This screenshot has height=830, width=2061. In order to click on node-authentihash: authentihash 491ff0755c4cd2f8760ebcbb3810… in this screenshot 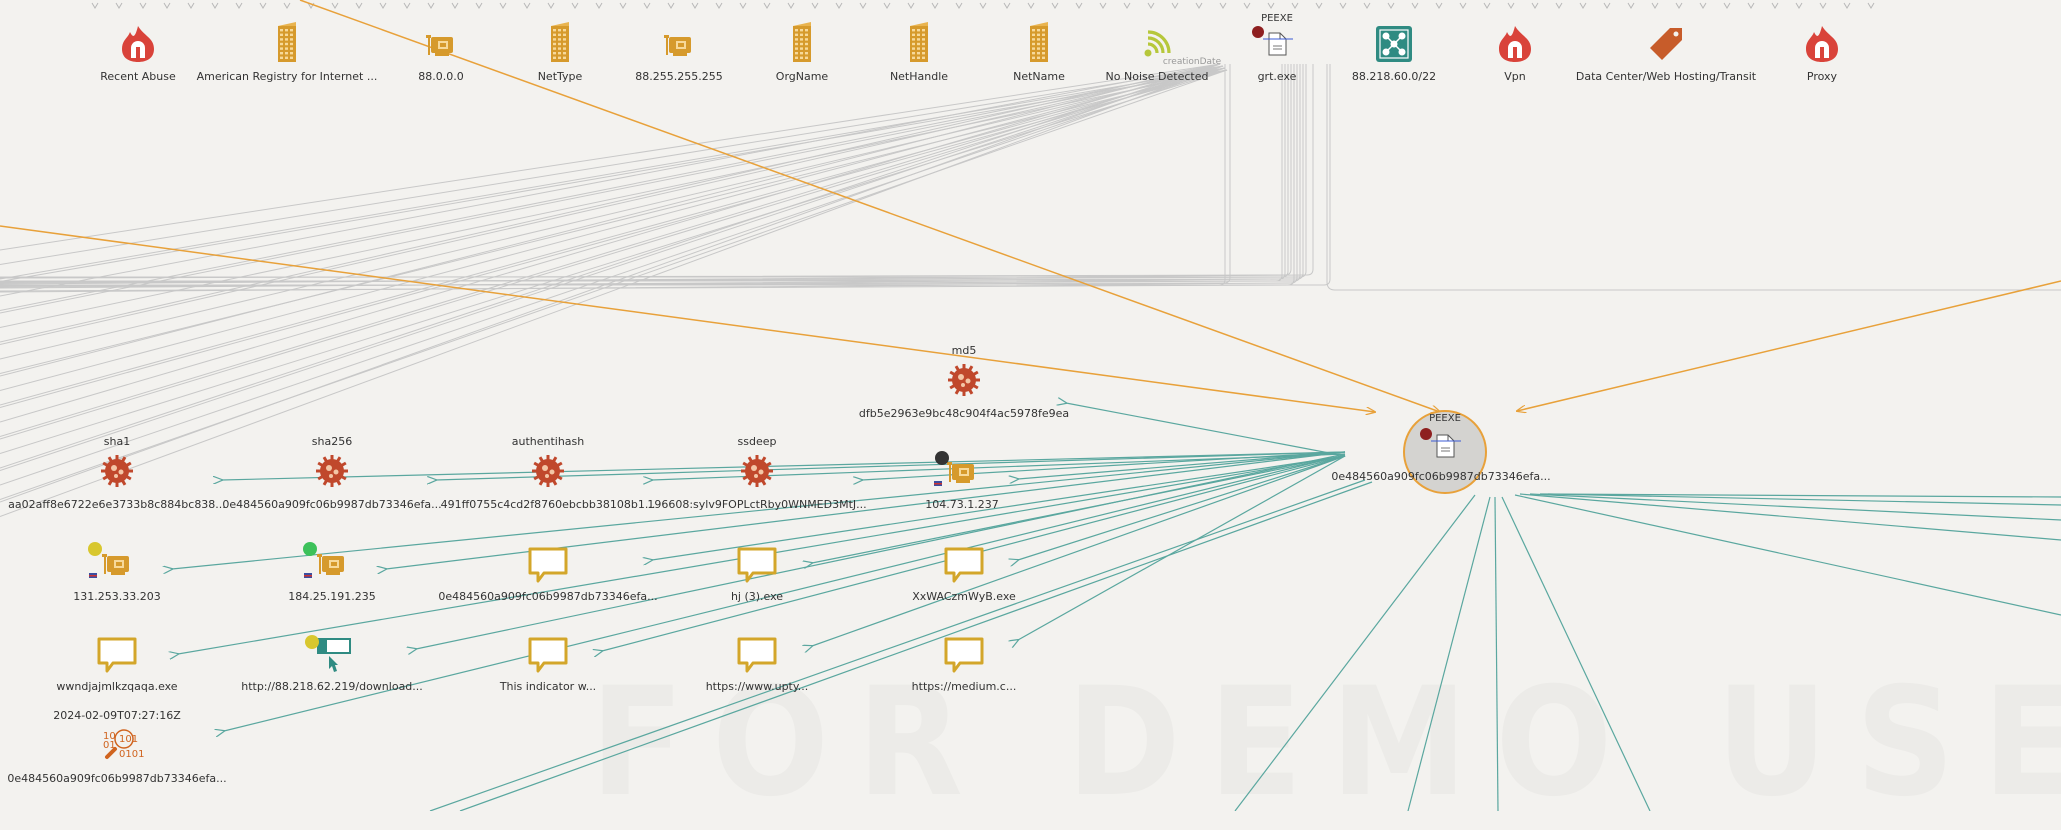, I will do `click(548, 473)`.